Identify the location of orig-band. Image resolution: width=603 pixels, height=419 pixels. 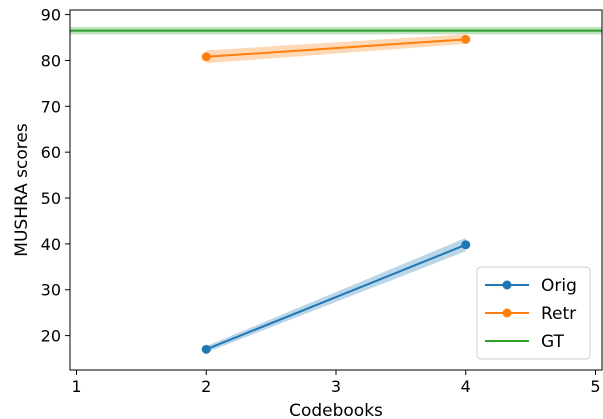
(336, 295).